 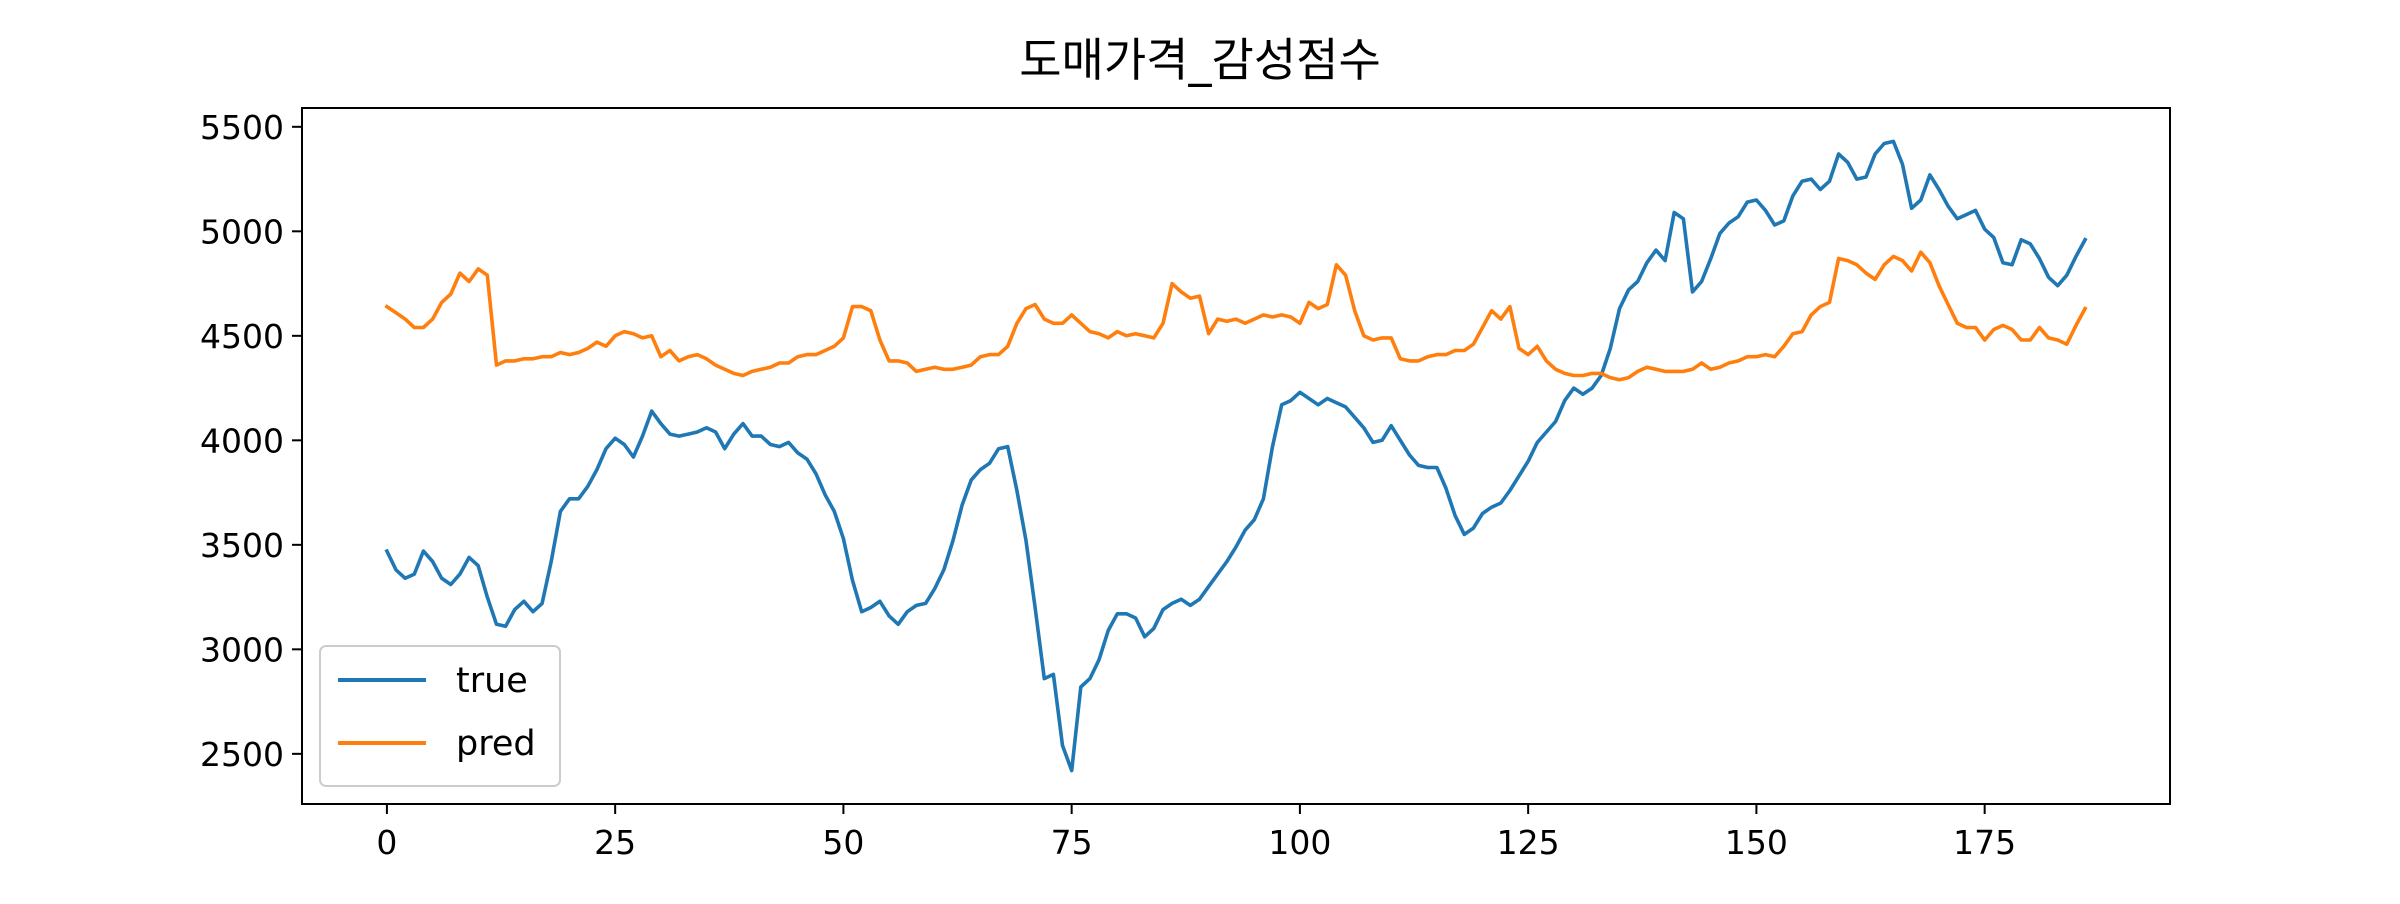 I want to click on y-tick-label: 4500, so click(x=242, y=336).